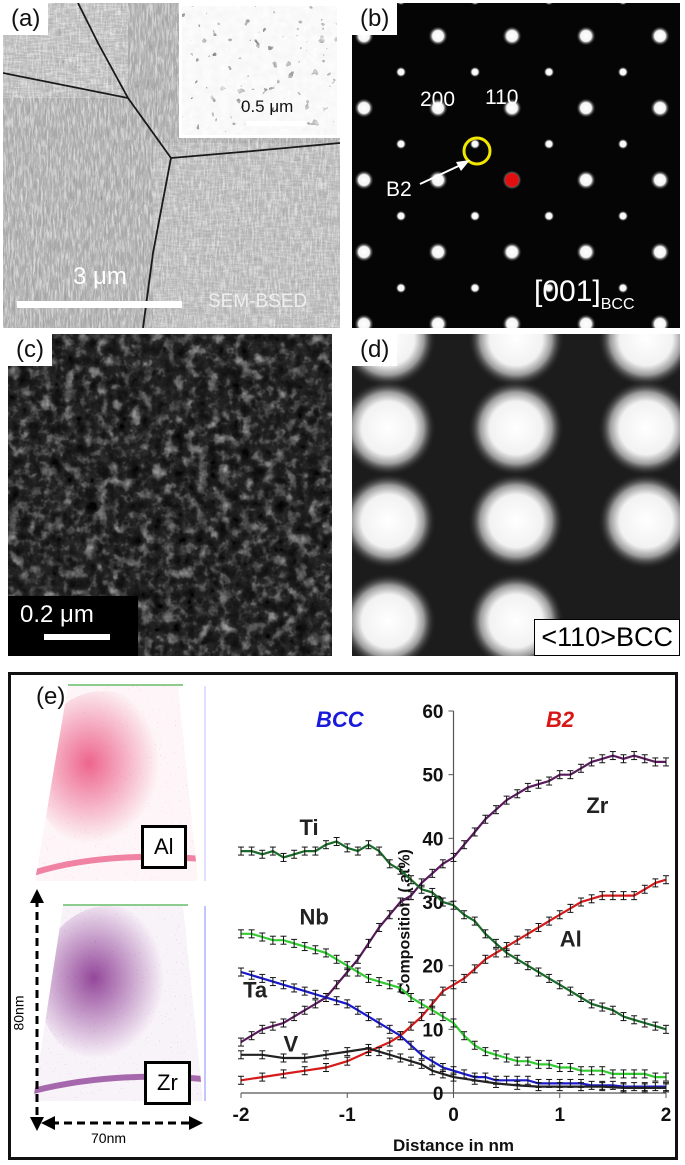  Describe the element at coordinates (432, 776) in the screenshot. I see `y-tick-label: 50` at that location.